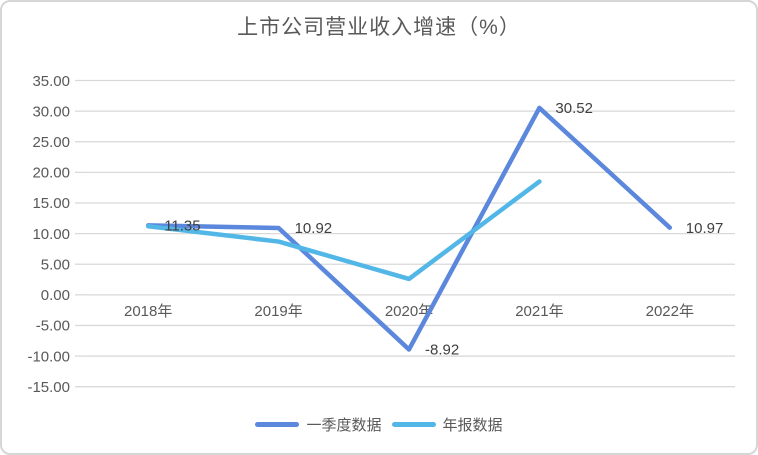 The image size is (758, 455). What do you see at coordinates (48, 356) in the screenshot?
I see `y-axis-label: -10.00` at bounding box center [48, 356].